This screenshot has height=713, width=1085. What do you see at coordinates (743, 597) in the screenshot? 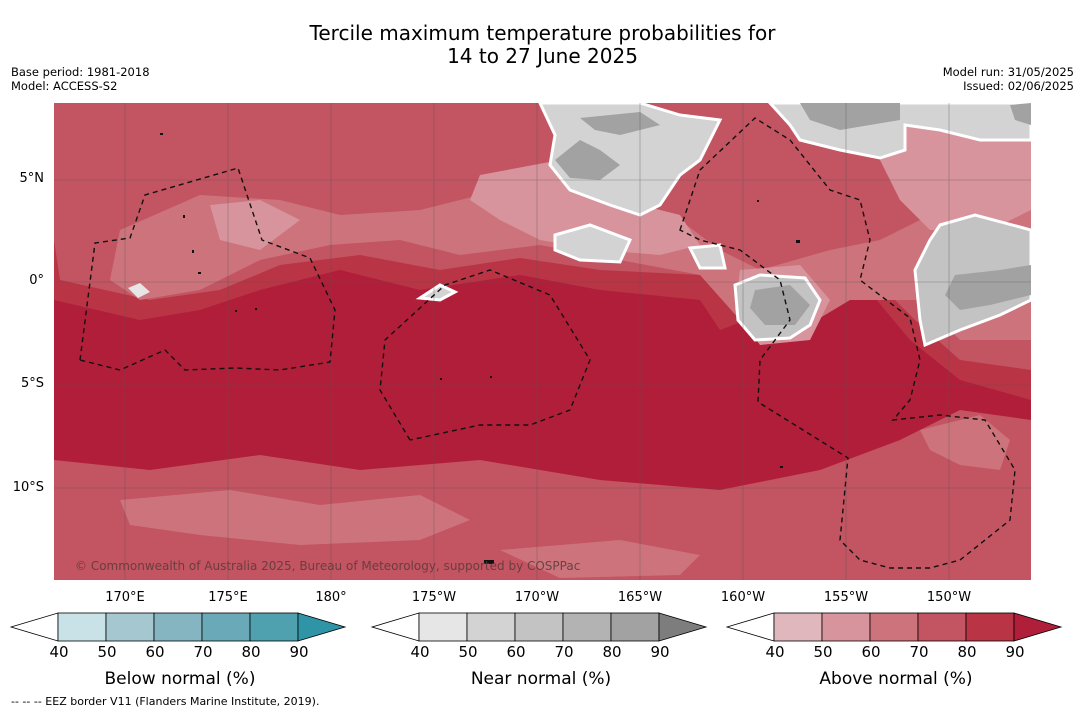
I see `lon-label-160w: 160°W` at bounding box center [743, 597].